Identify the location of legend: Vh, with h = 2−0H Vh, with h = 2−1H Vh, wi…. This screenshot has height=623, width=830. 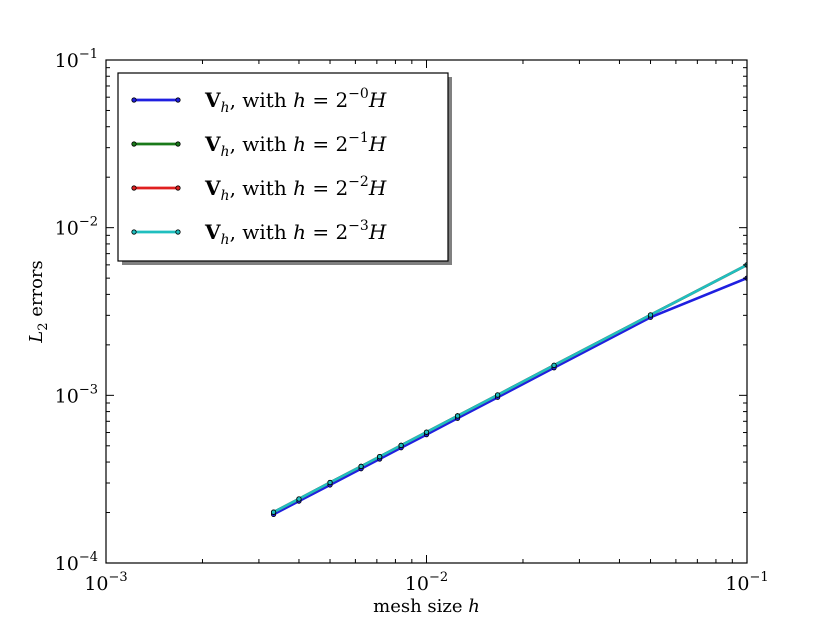
(284, 168).